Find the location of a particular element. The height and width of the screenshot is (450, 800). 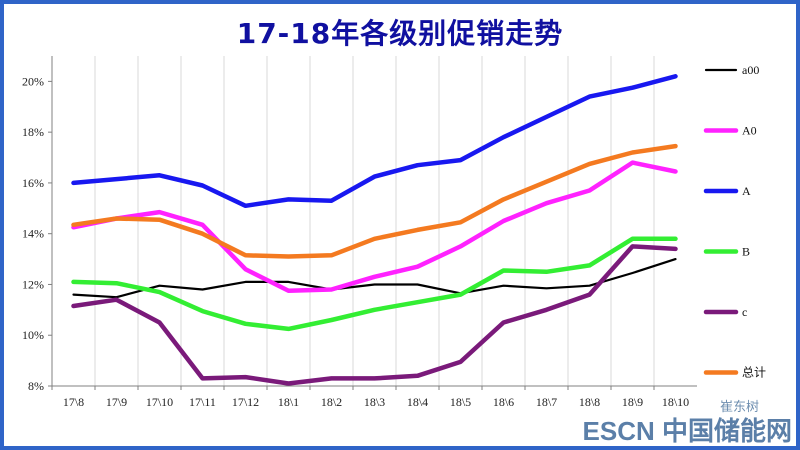

x-tick-label: 18\10 is located at coordinates (675, 402).